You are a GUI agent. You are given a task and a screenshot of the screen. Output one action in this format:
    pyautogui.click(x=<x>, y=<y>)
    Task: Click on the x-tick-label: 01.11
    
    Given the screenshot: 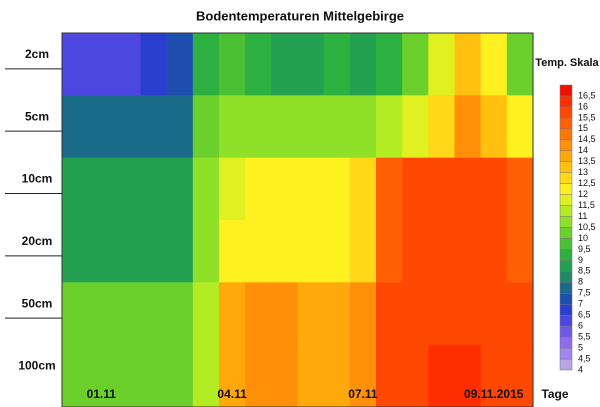 What is the action you would take?
    pyautogui.click(x=102, y=394)
    